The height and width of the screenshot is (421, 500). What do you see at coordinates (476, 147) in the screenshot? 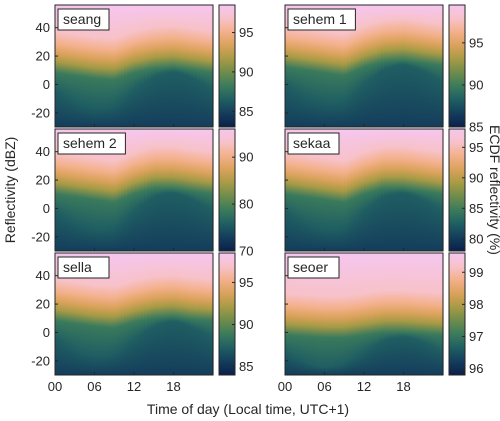
I see `colorbar-tick-label: 95` at bounding box center [476, 147].